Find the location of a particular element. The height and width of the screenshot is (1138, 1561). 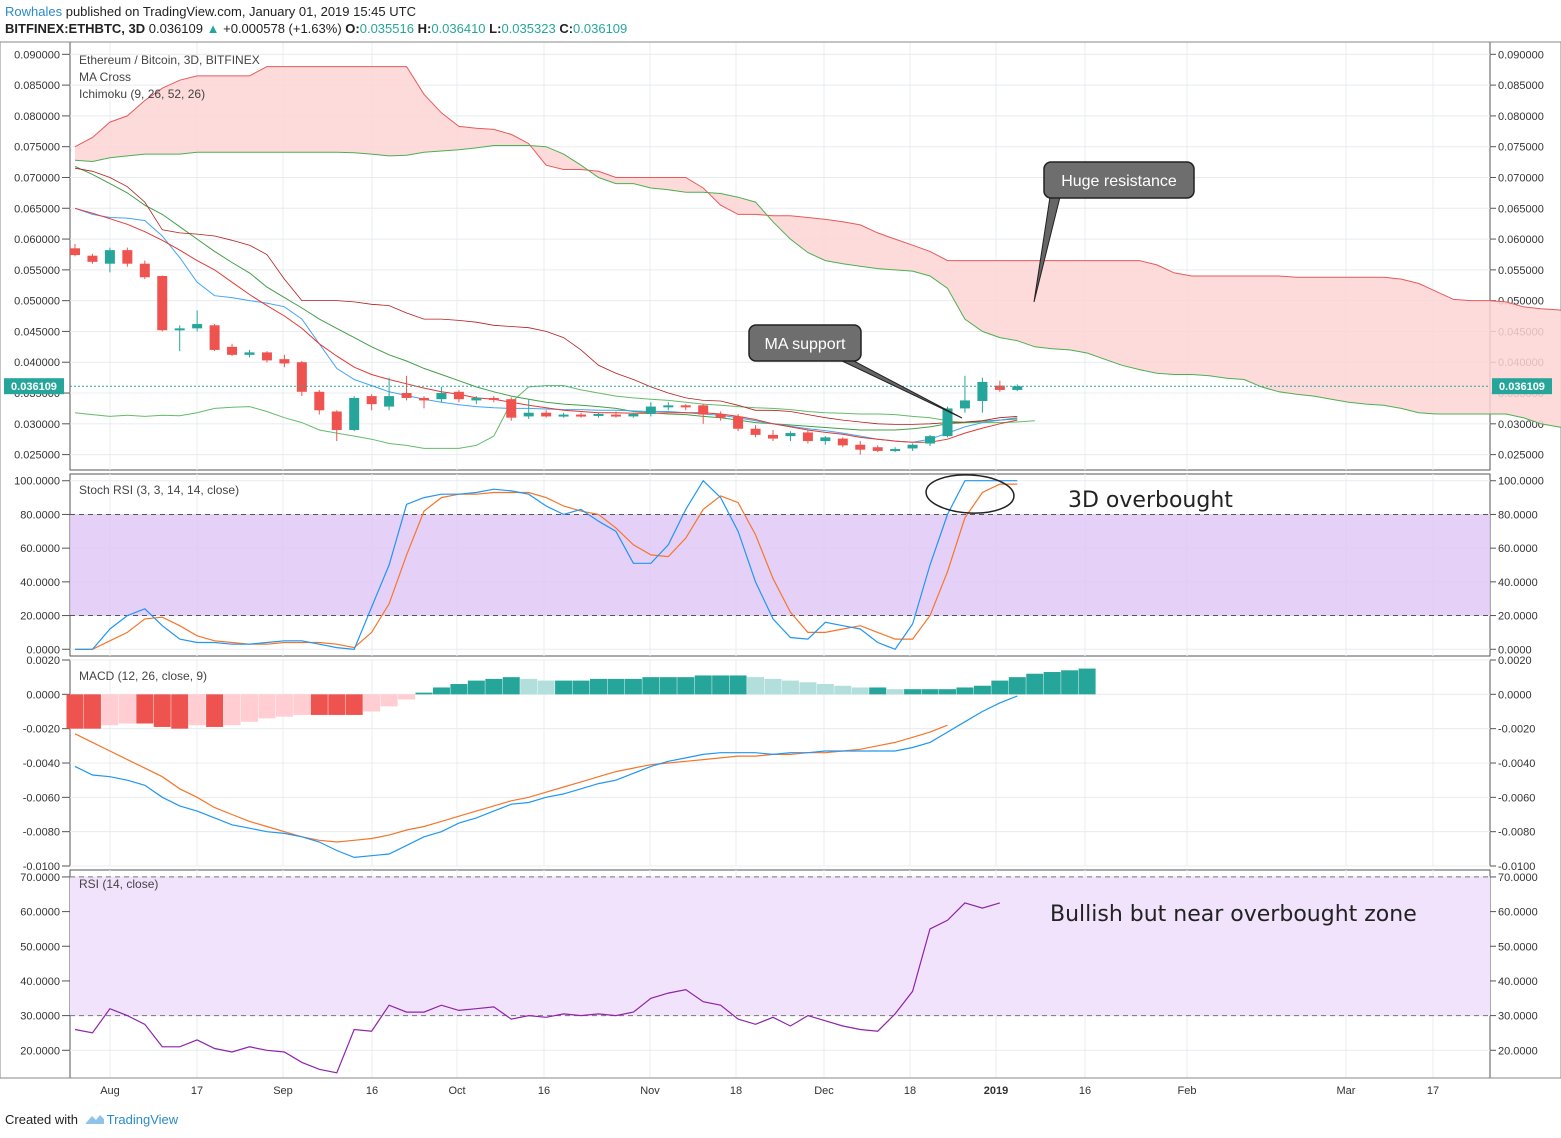

tradingview-link: TradingView is located at coordinates (142, 1119).